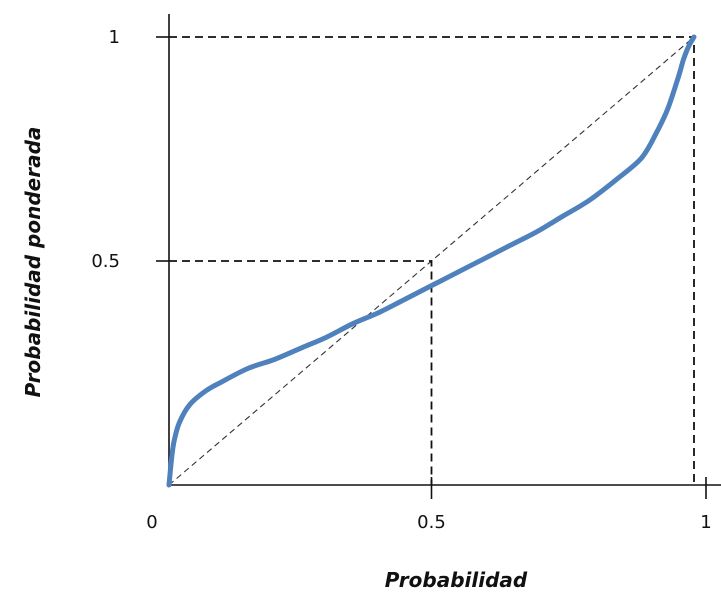 This screenshot has width=721, height=595. Describe the element at coordinates (105, 261) in the screenshot. I see `y-tick-label: 0.5` at that location.